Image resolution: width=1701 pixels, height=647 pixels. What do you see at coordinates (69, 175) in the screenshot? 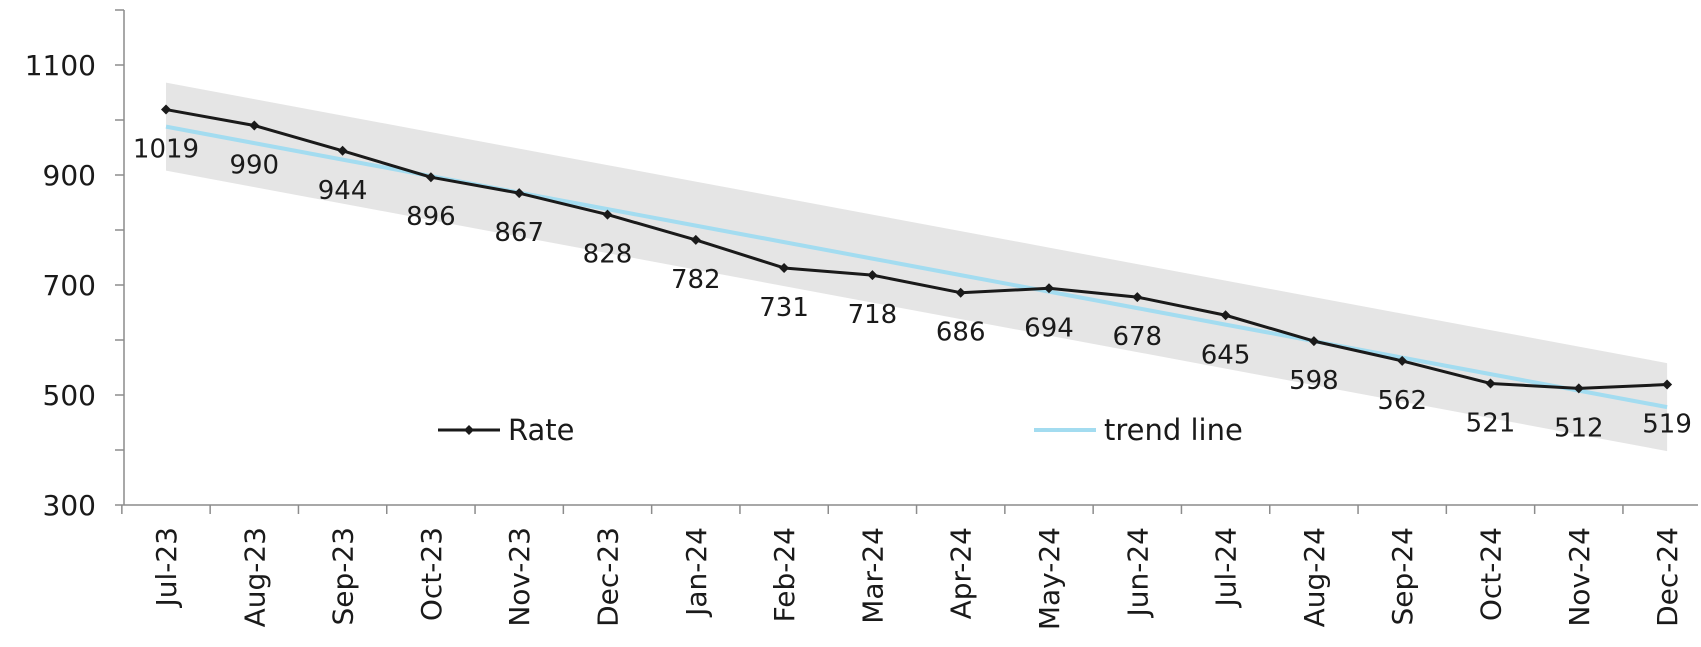
I see `y-tick-label: 900` at bounding box center [69, 175].